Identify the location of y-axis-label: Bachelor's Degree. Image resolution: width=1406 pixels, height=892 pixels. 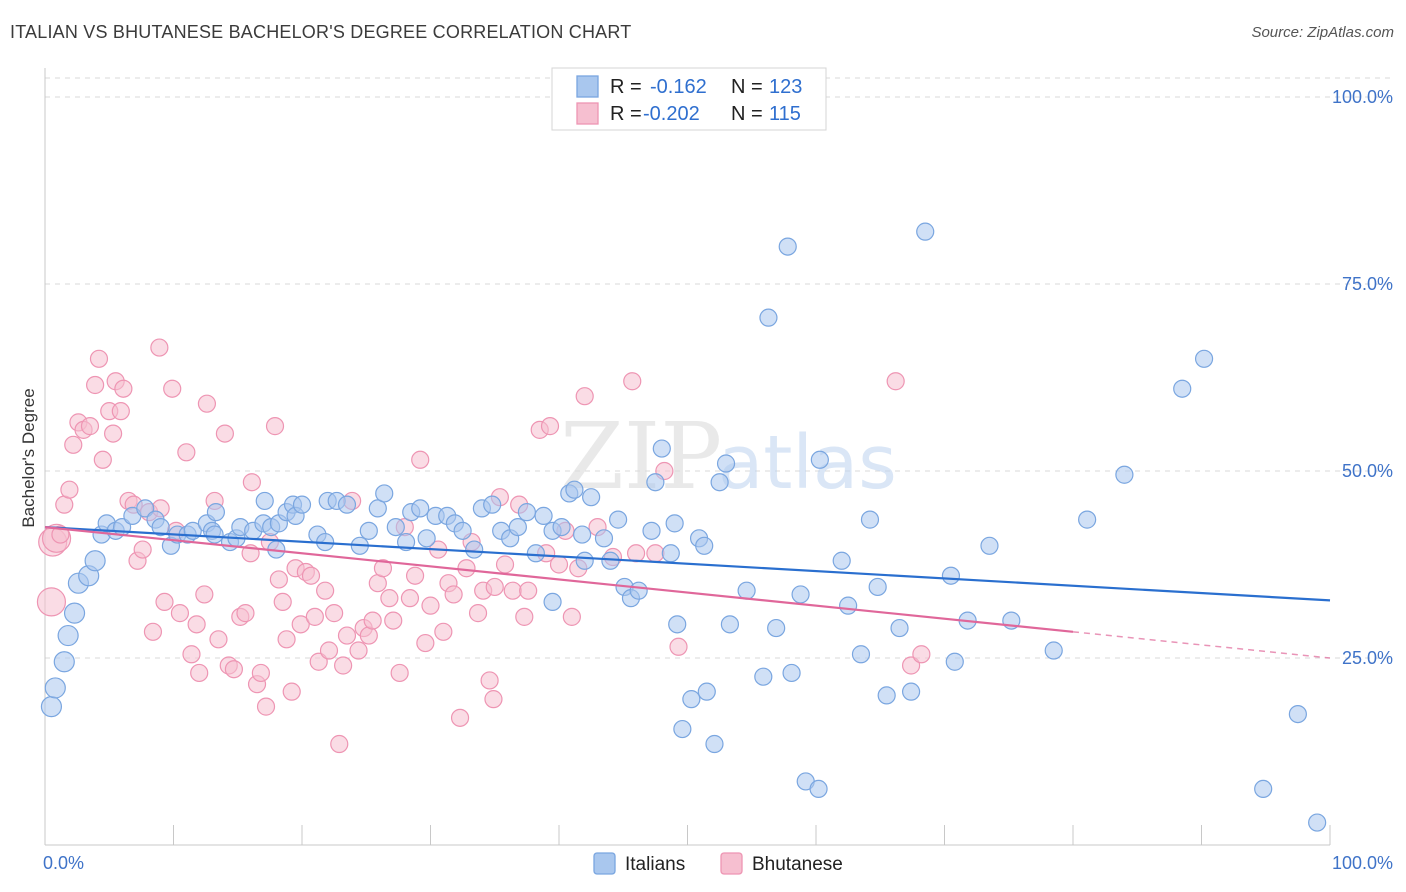
(28, 457).